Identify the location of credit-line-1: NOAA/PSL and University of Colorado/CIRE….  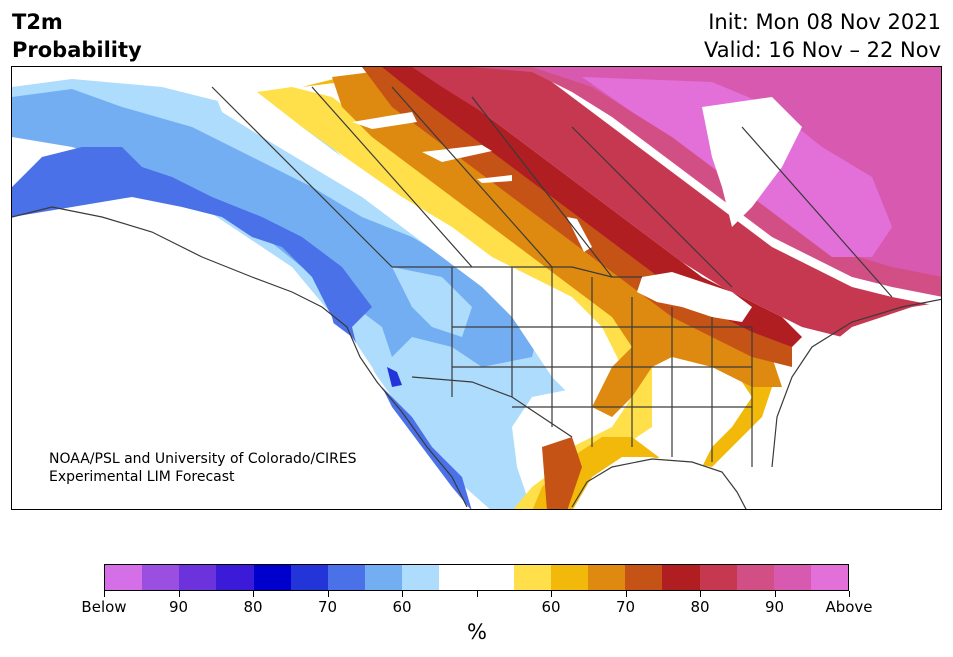
(203, 459).